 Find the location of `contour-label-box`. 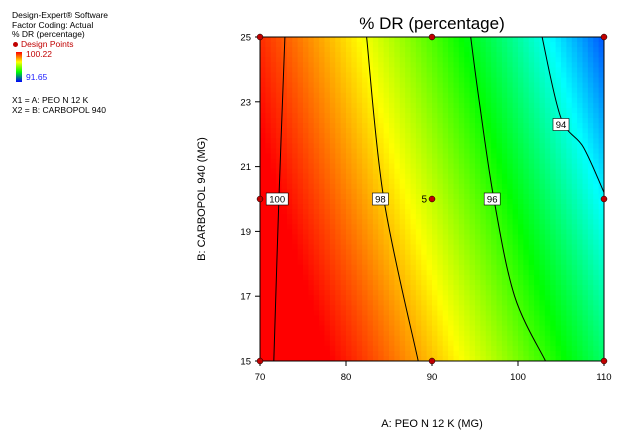

contour-label-box is located at coordinates (277, 199).